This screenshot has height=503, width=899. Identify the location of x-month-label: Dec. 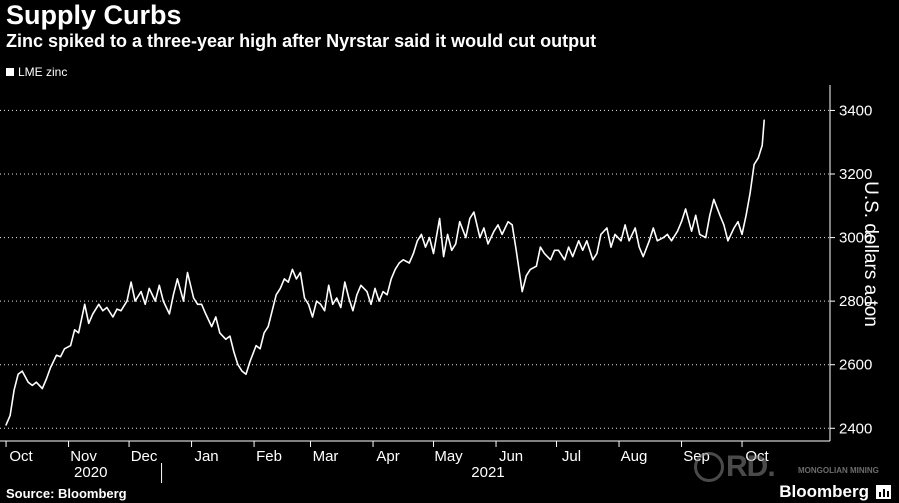
(144, 456).